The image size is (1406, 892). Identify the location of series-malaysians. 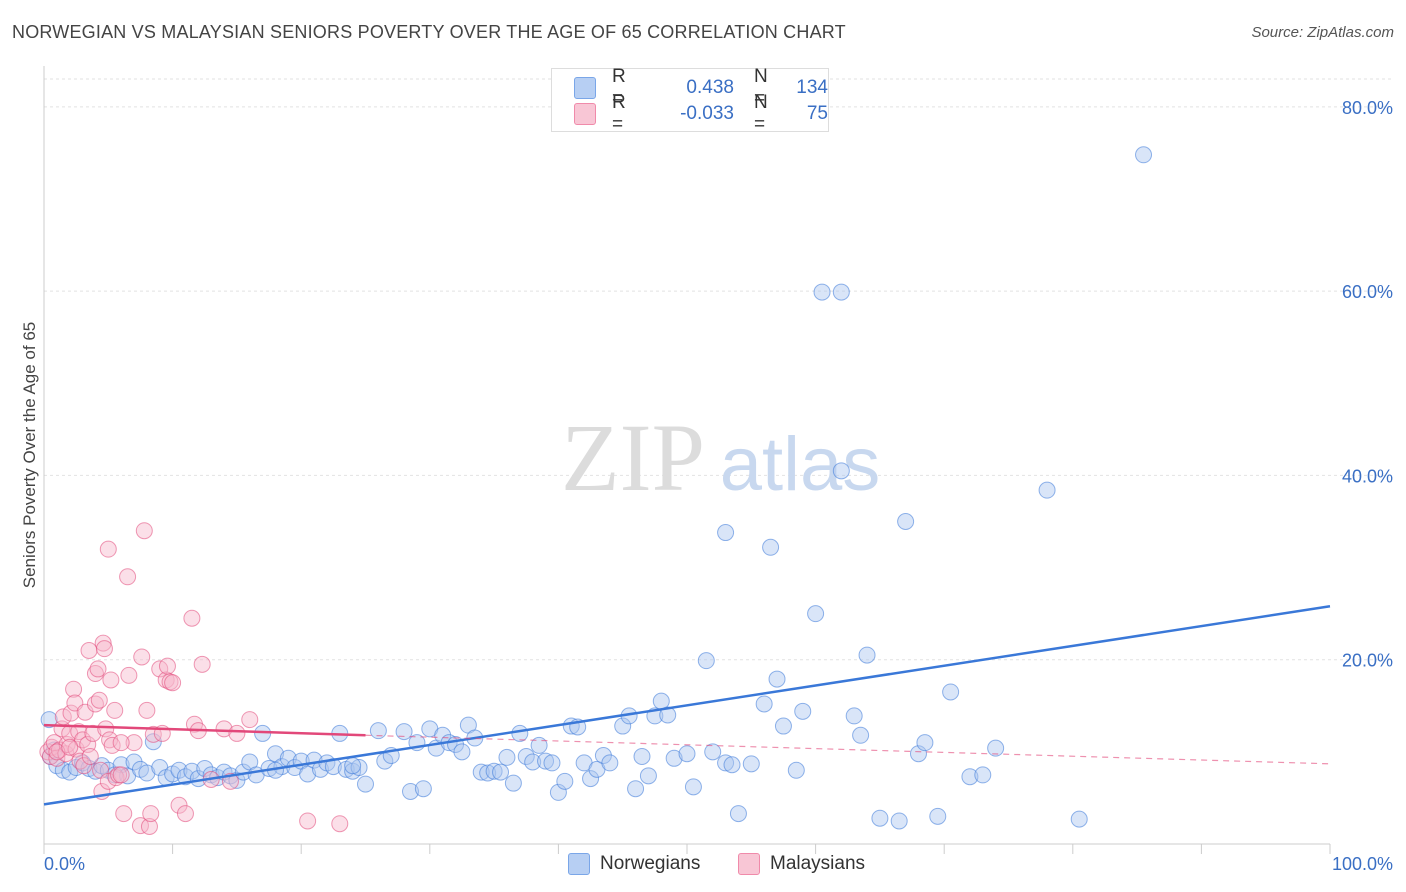
(194, 678).